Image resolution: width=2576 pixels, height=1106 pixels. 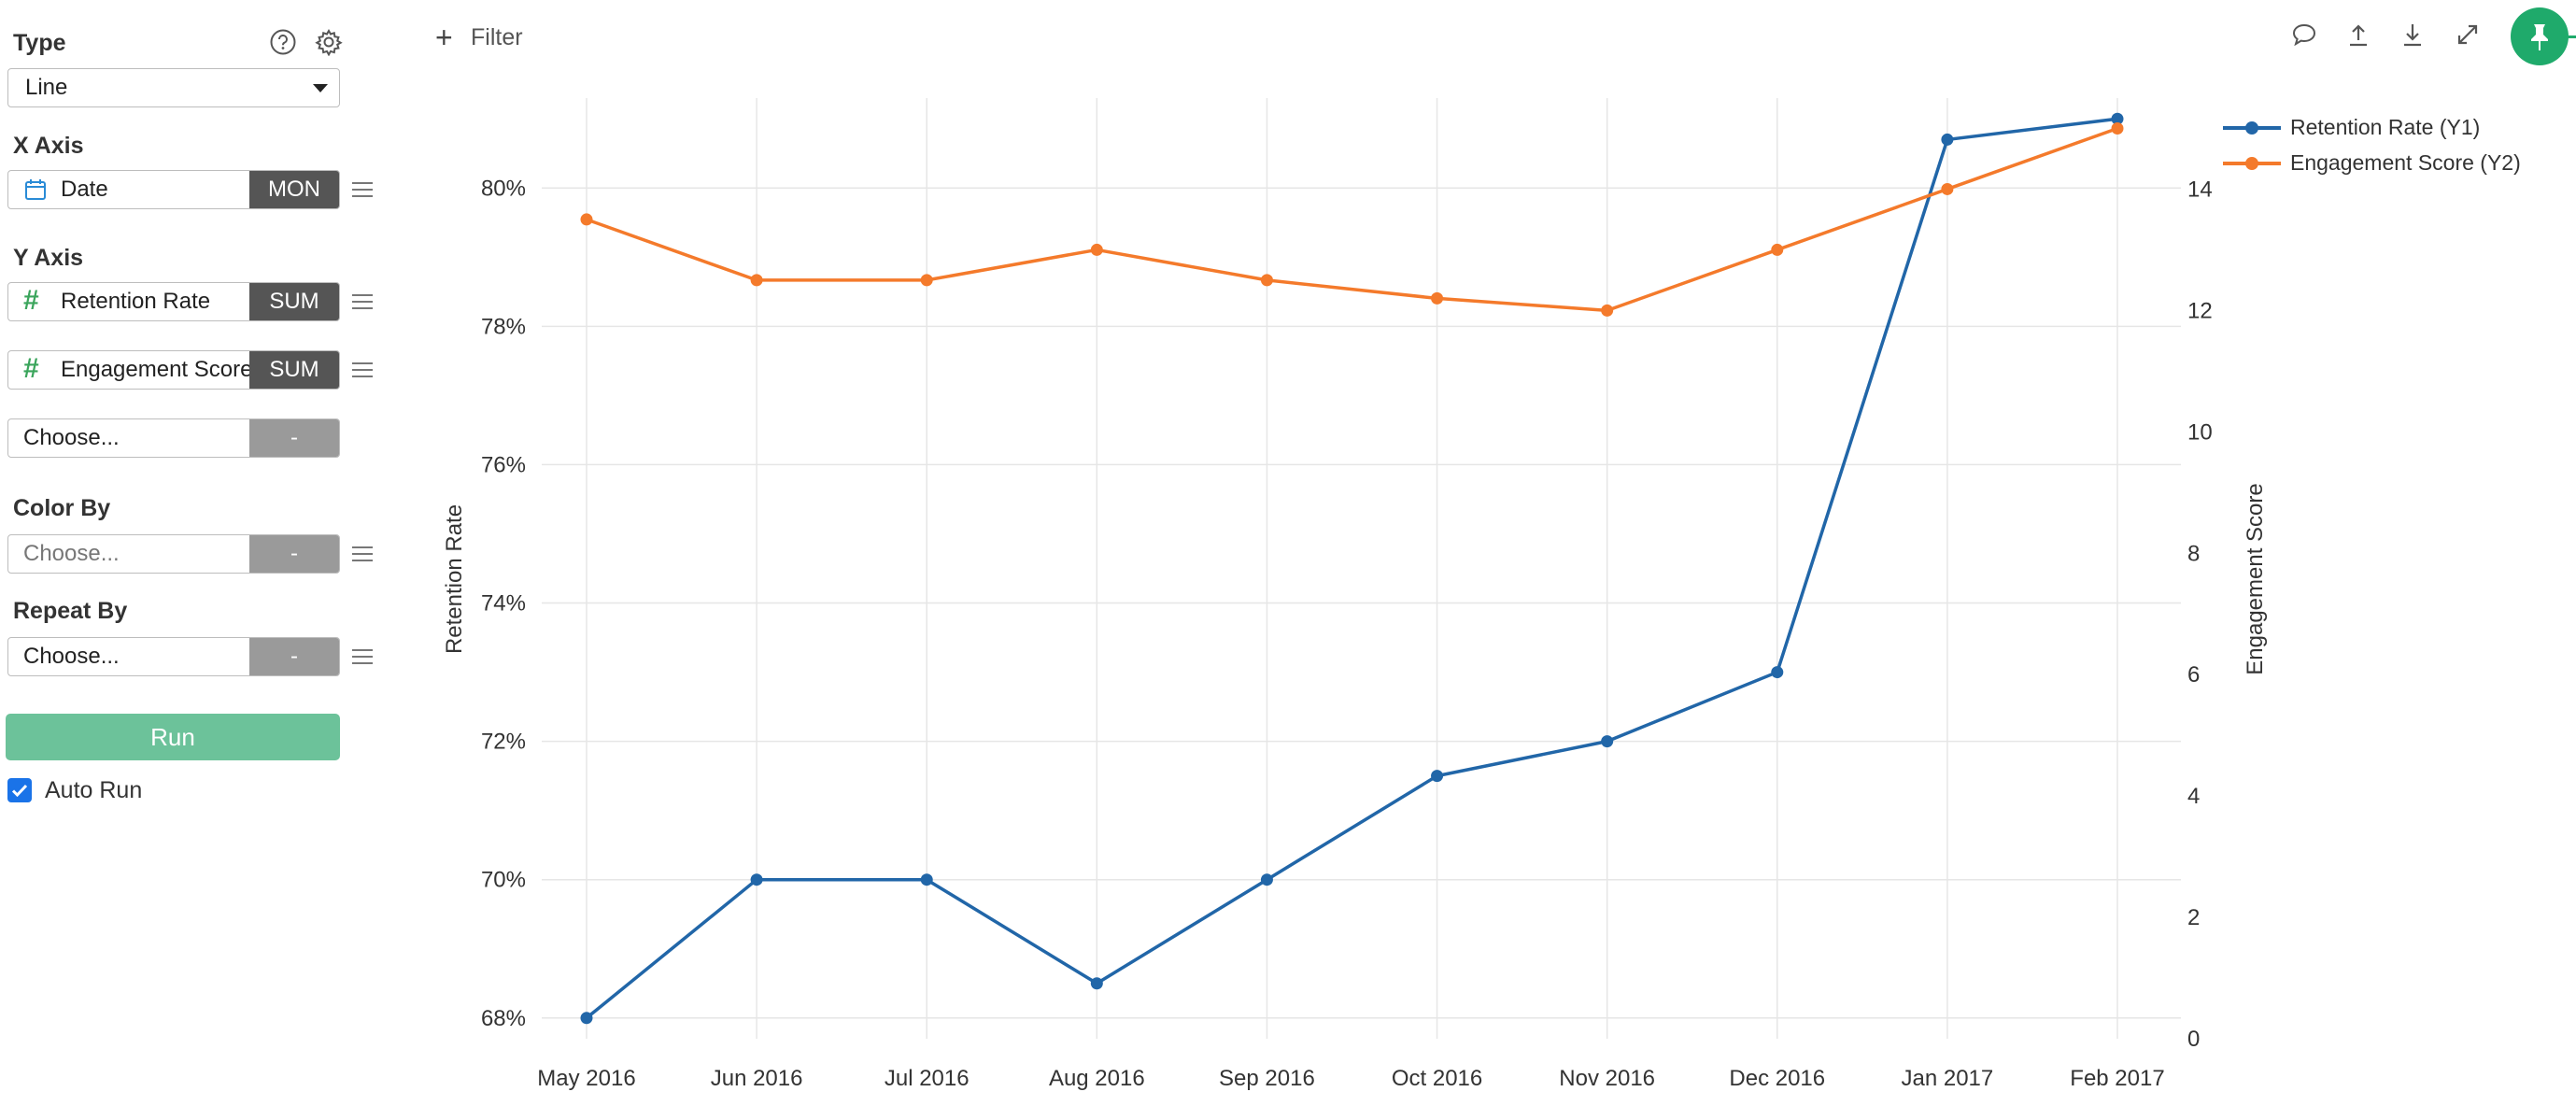 What do you see at coordinates (503, 604) in the screenshot?
I see `y-tick-label: 74%` at bounding box center [503, 604].